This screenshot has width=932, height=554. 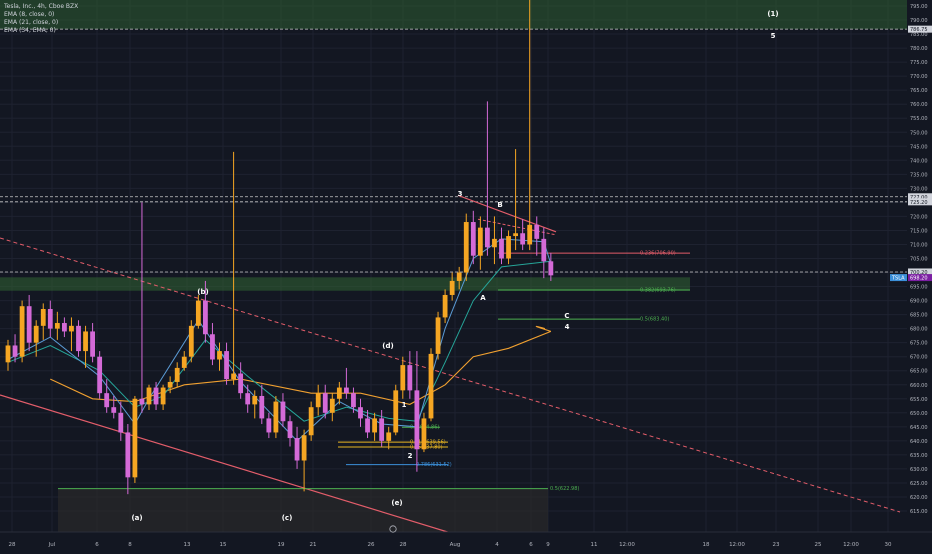 What do you see at coordinates (627, 545) in the screenshot?
I see `time-tick-label: 12:00` at bounding box center [627, 545].